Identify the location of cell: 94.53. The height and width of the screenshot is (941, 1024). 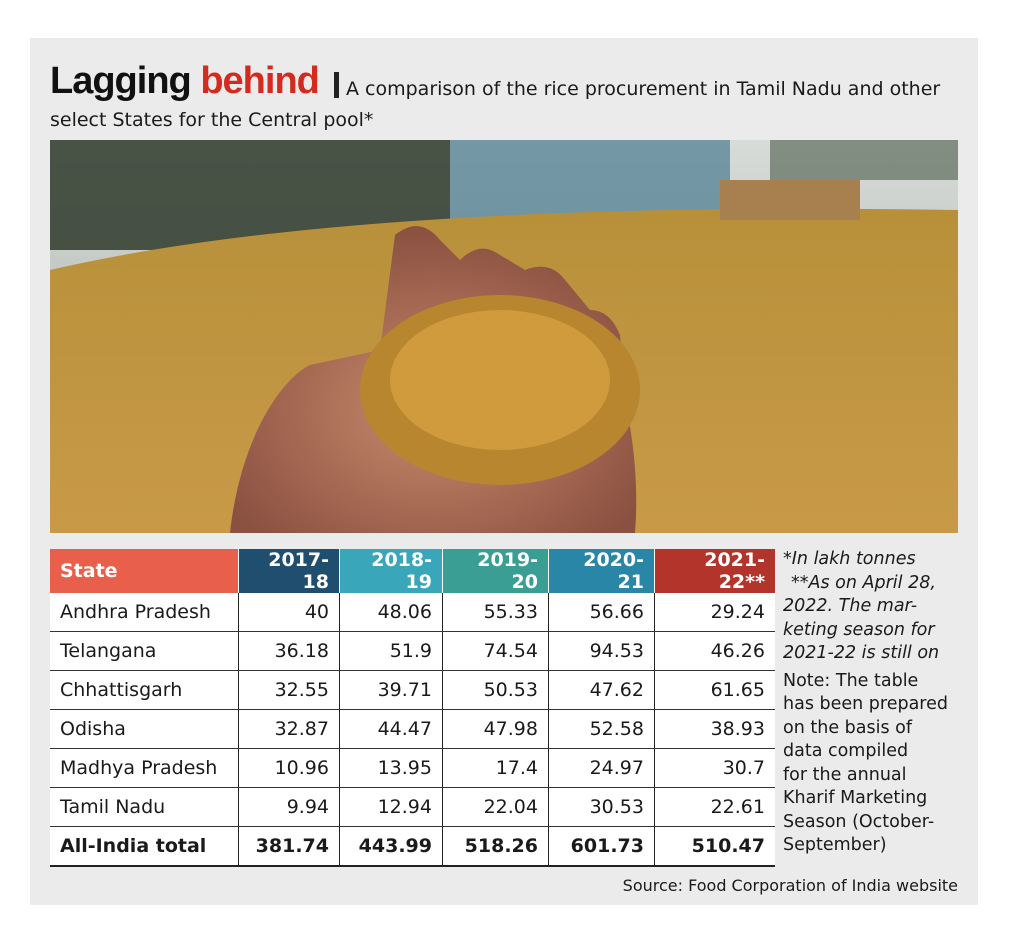
(601, 651).